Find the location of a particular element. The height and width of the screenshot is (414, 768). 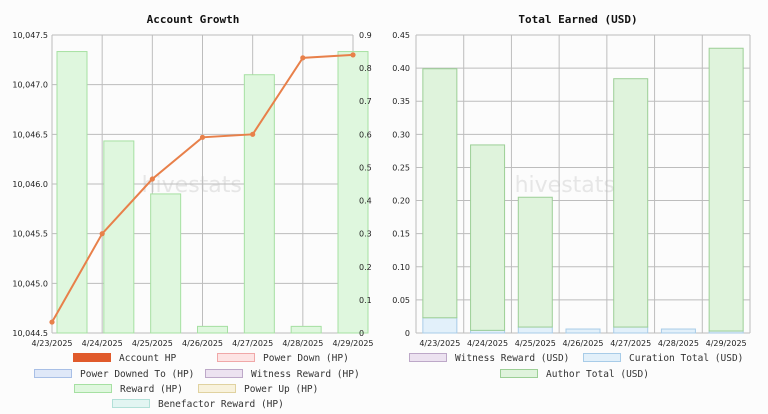

y-tick-label: 0.45 is located at coordinates (401, 35).